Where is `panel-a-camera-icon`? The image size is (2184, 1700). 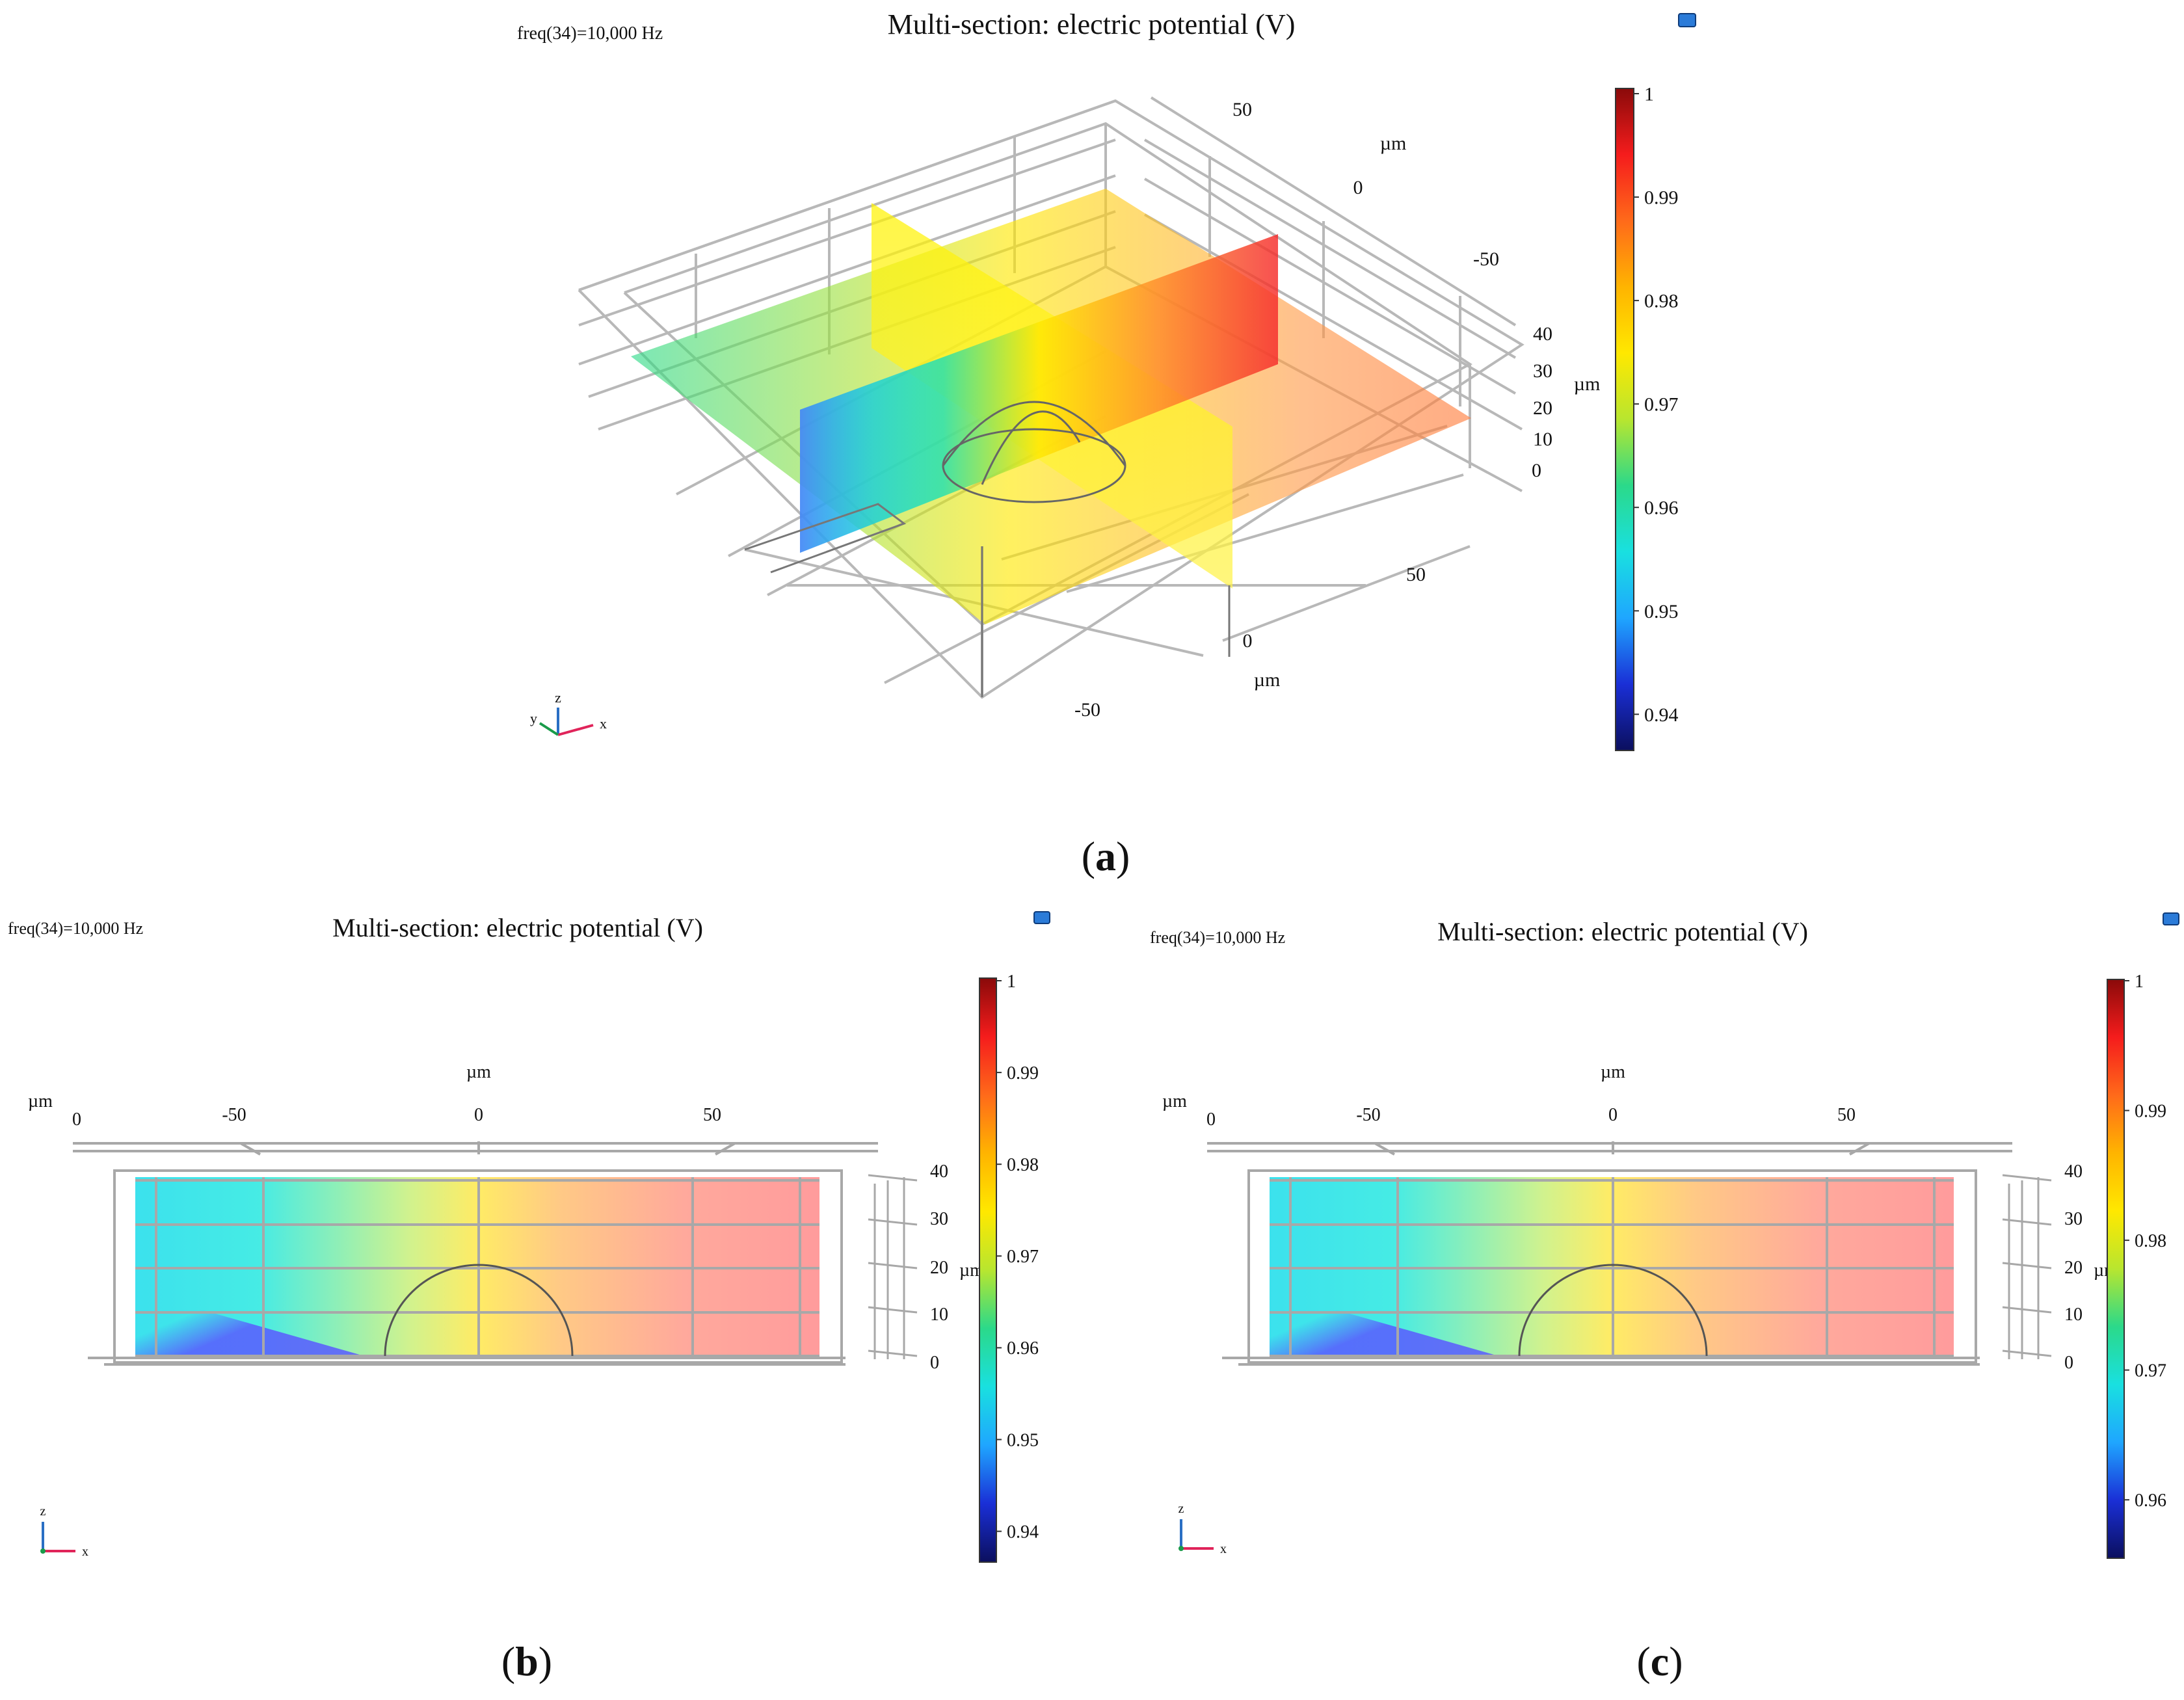
panel-a-camera-icon is located at coordinates (1687, 20).